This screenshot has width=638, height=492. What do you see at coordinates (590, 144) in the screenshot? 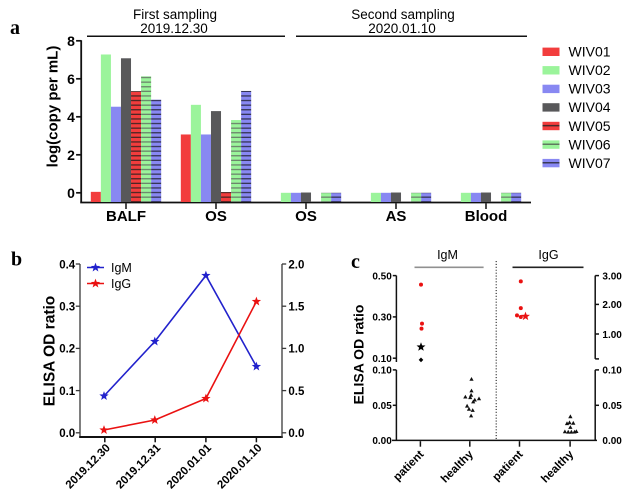
I see `svg-text: WIV06` at bounding box center [590, 144].